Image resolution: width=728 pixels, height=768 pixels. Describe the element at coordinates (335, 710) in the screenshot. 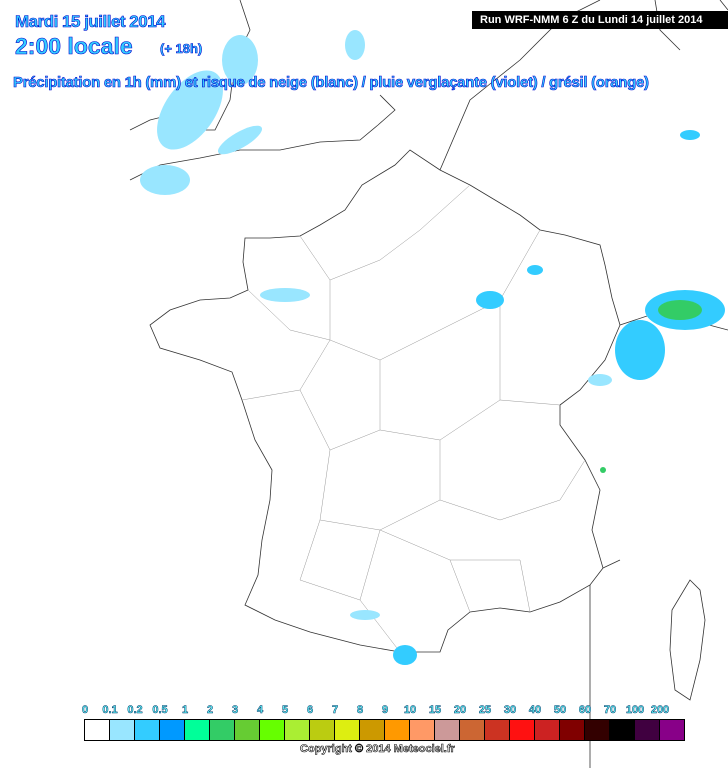

I see `legend-label: 7` at that location.